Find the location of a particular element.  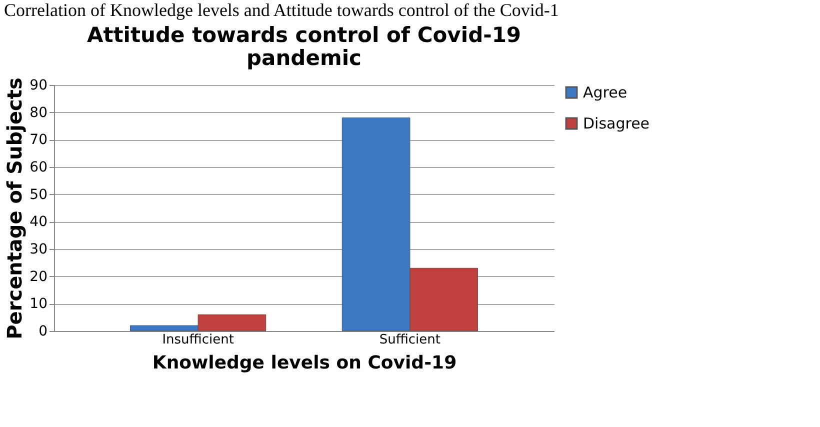

x-axis-title: Knowledge levels on Covid-19 is located at coordinates (304, 363).